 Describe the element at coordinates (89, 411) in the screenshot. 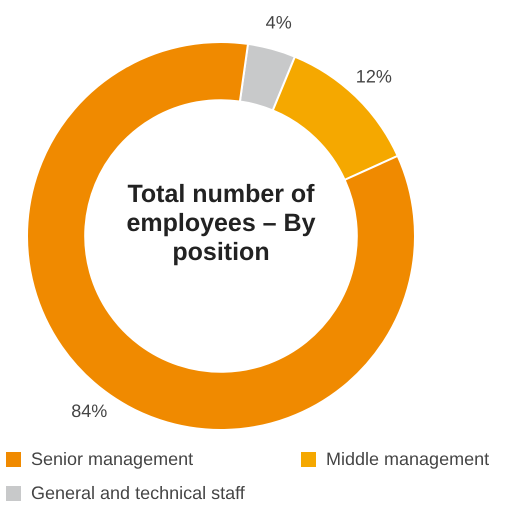

I see `data-label: 84%` at that location.